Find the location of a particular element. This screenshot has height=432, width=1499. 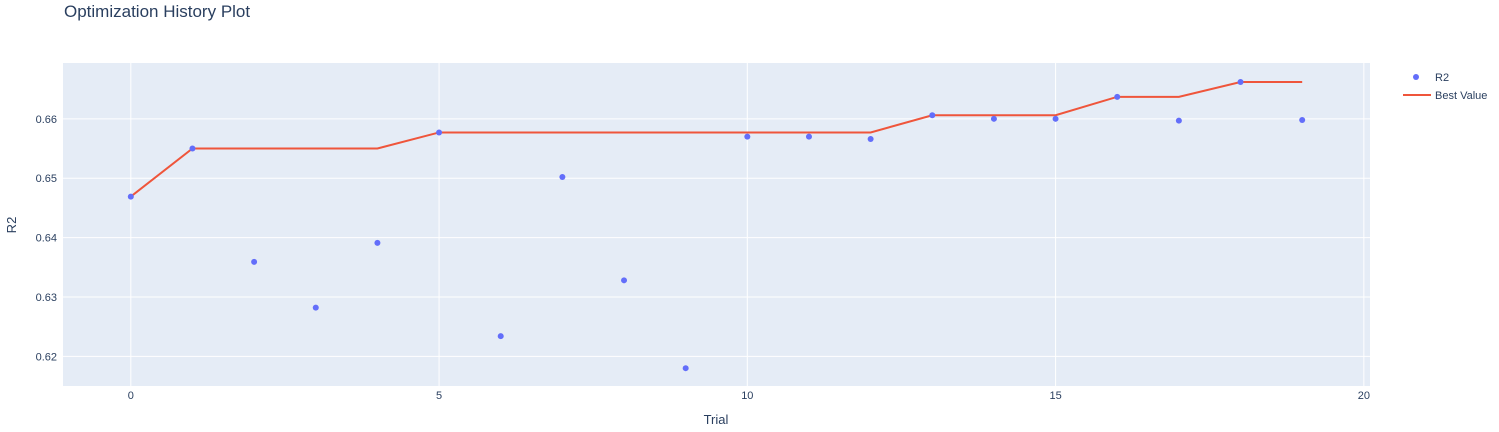

legend-item-best-value: Best Value is located at coordinates (1445, 96).